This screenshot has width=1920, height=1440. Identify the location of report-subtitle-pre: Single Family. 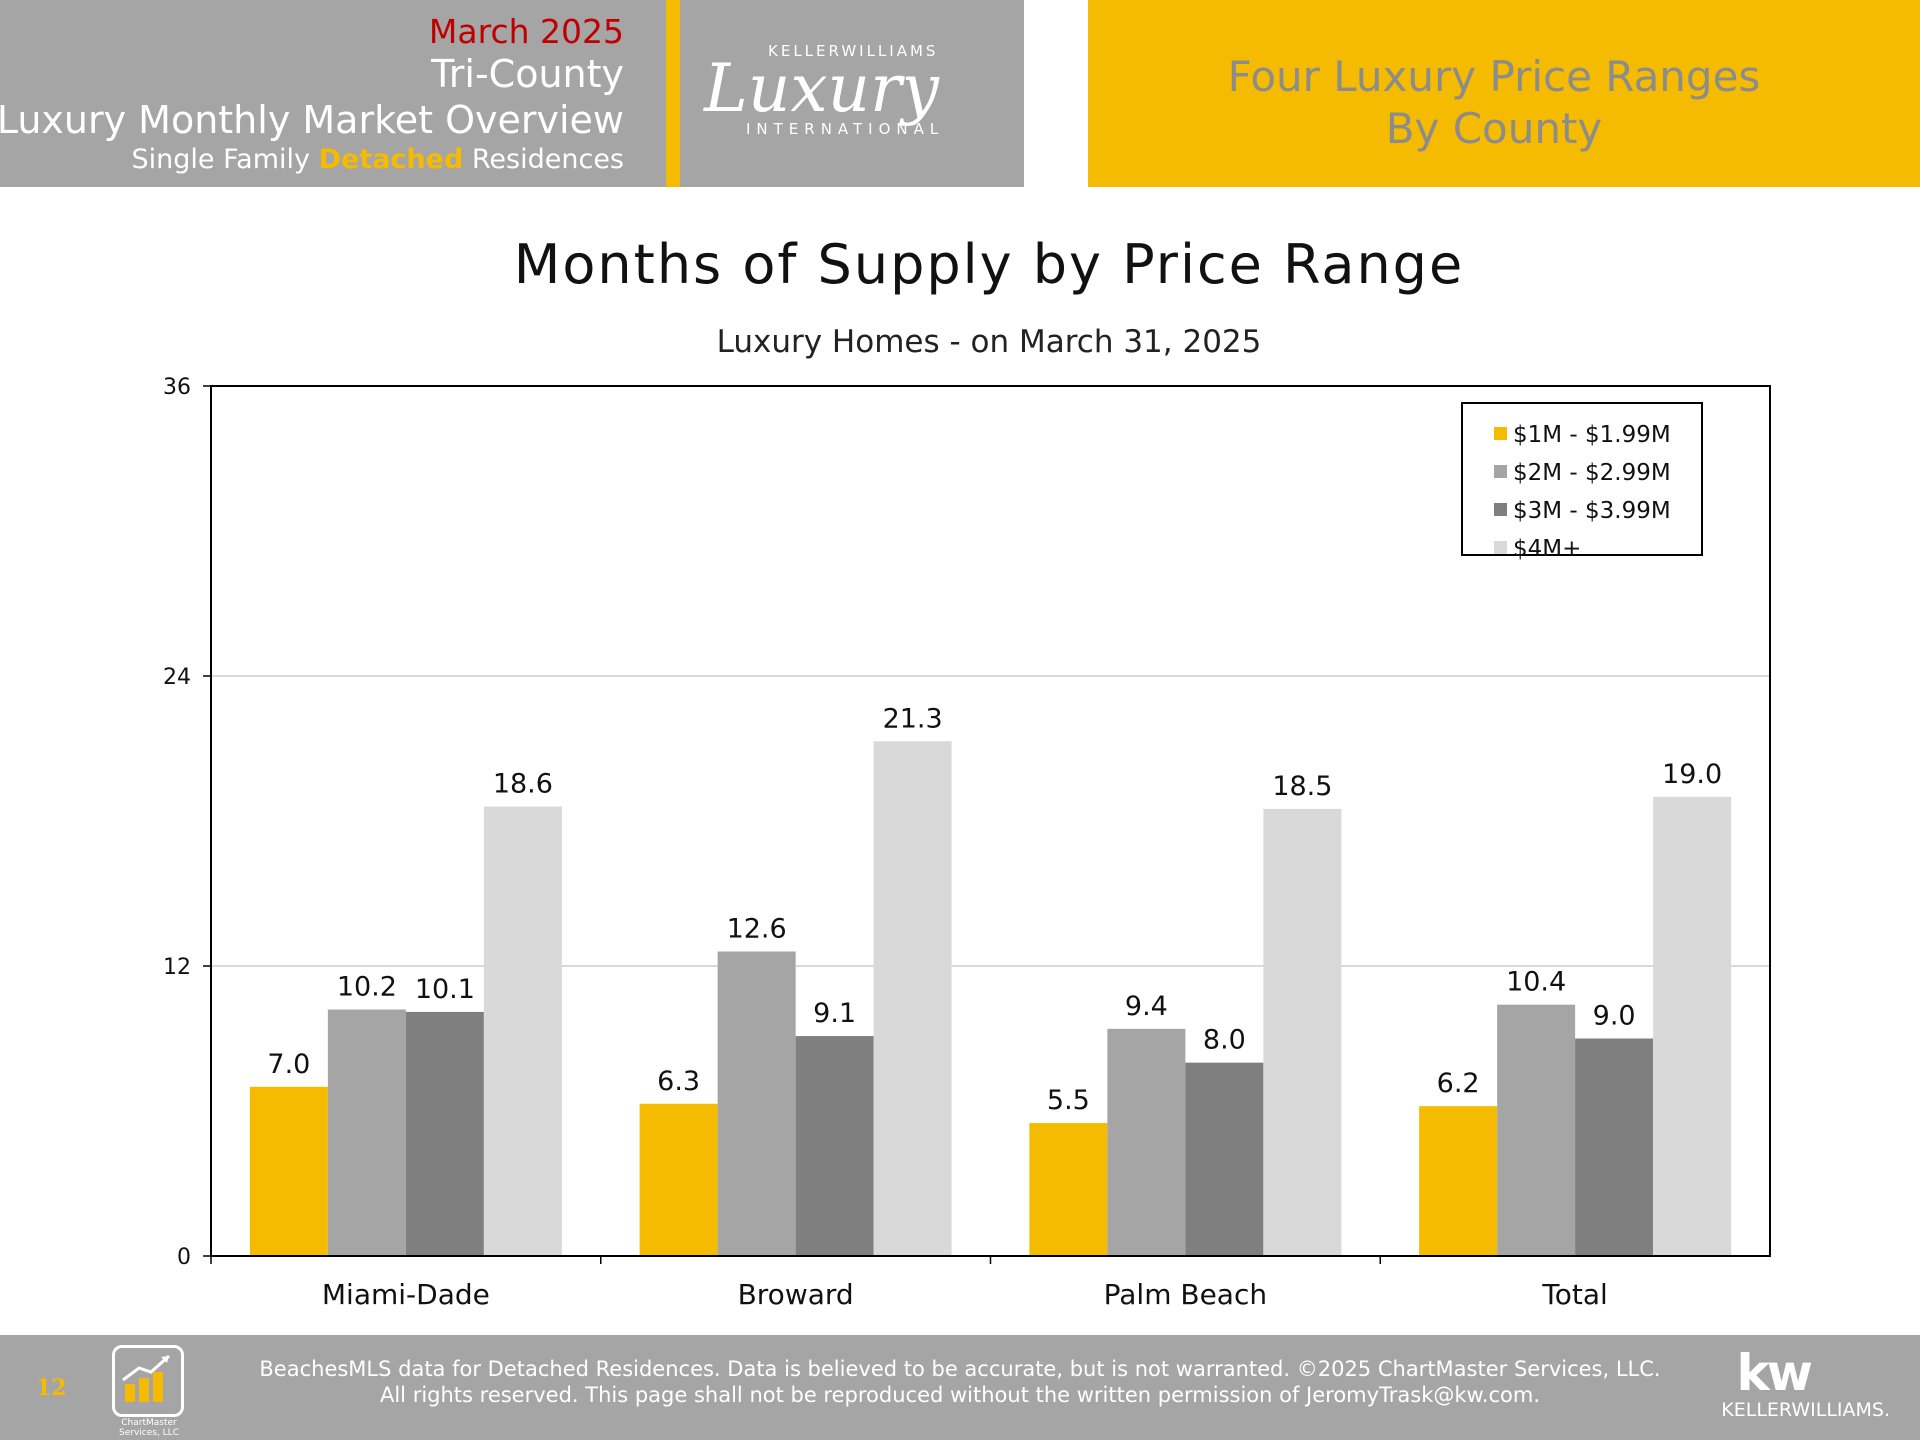
(225, 159).